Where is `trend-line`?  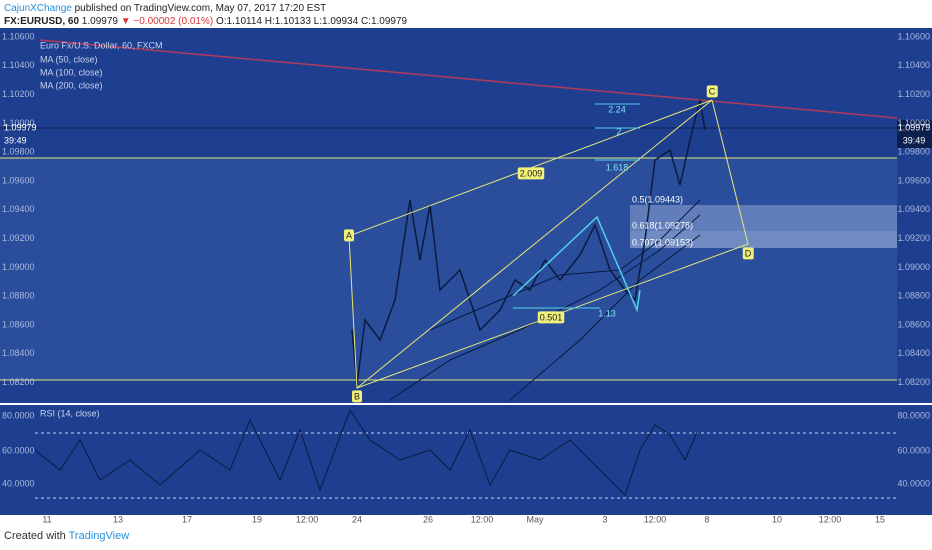
trend-line is located at coordinates (468, 79).